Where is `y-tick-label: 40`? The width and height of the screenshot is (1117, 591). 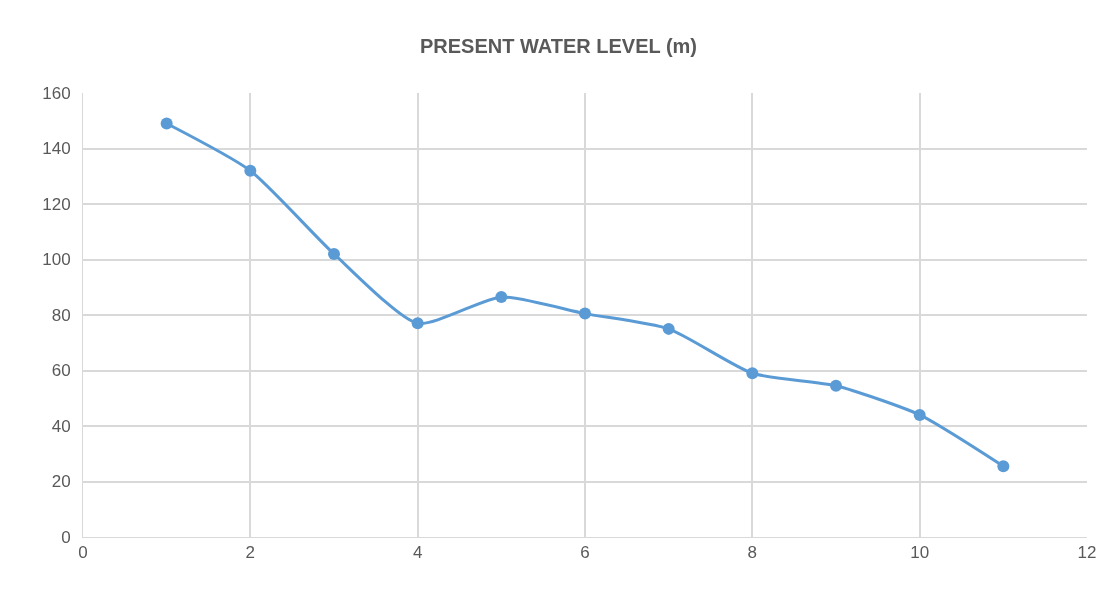 y-tick-label: 40 is located at coordinates (61, 426).